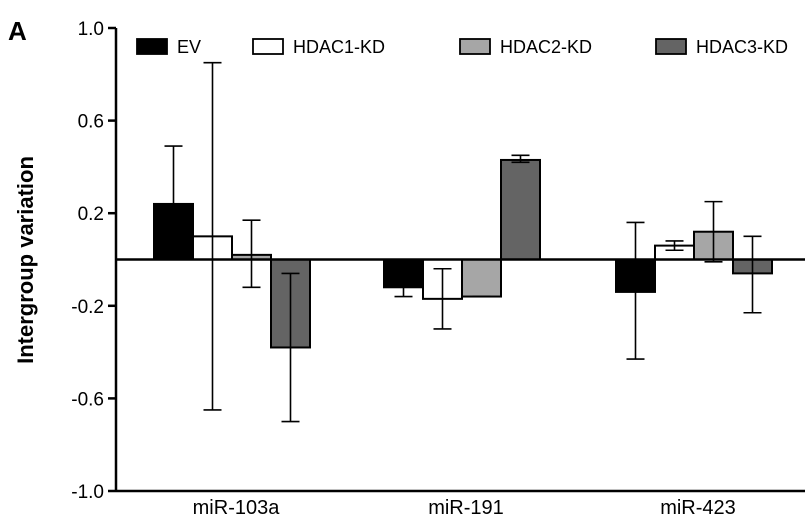 The image size is (805, 524). I want to click on legend-swatch-hdac3-kd, so click(671, 46).